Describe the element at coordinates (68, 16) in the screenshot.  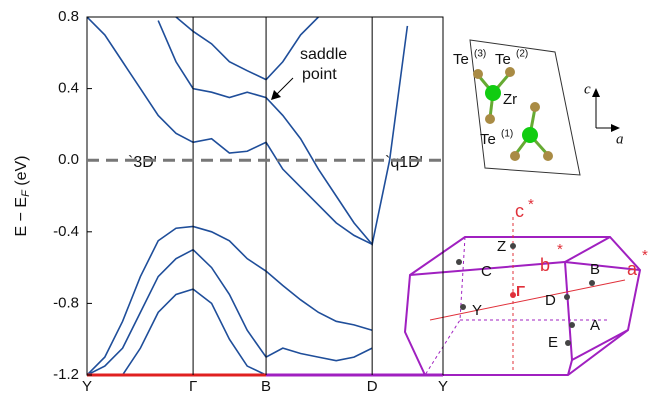
I see `y-tick-label: 0.8` at that location.